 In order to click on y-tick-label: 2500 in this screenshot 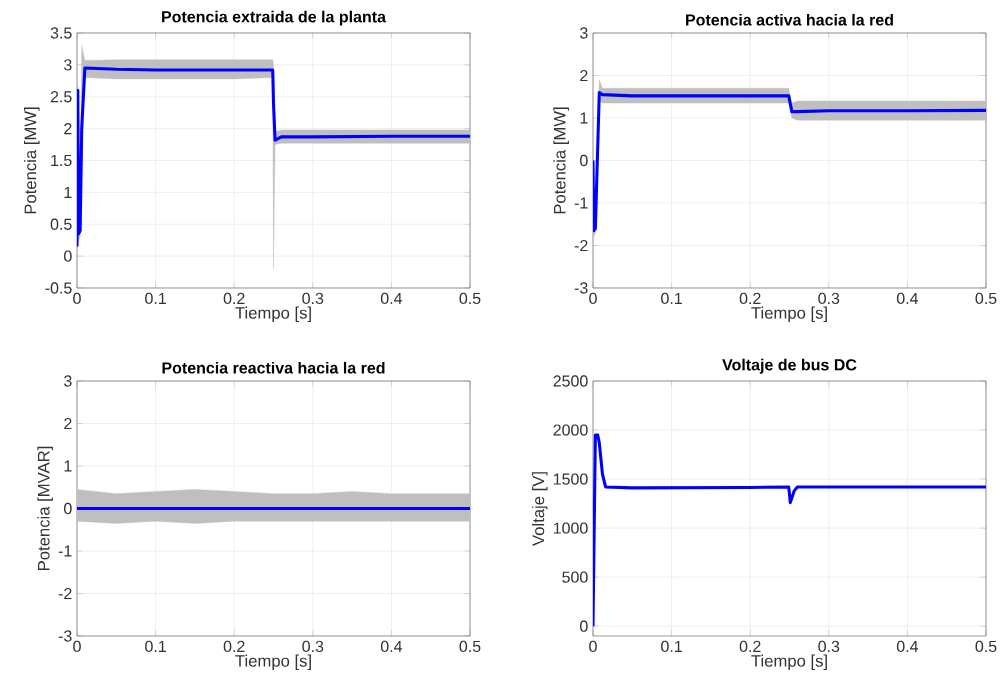, I will do `click(570, 381)`.